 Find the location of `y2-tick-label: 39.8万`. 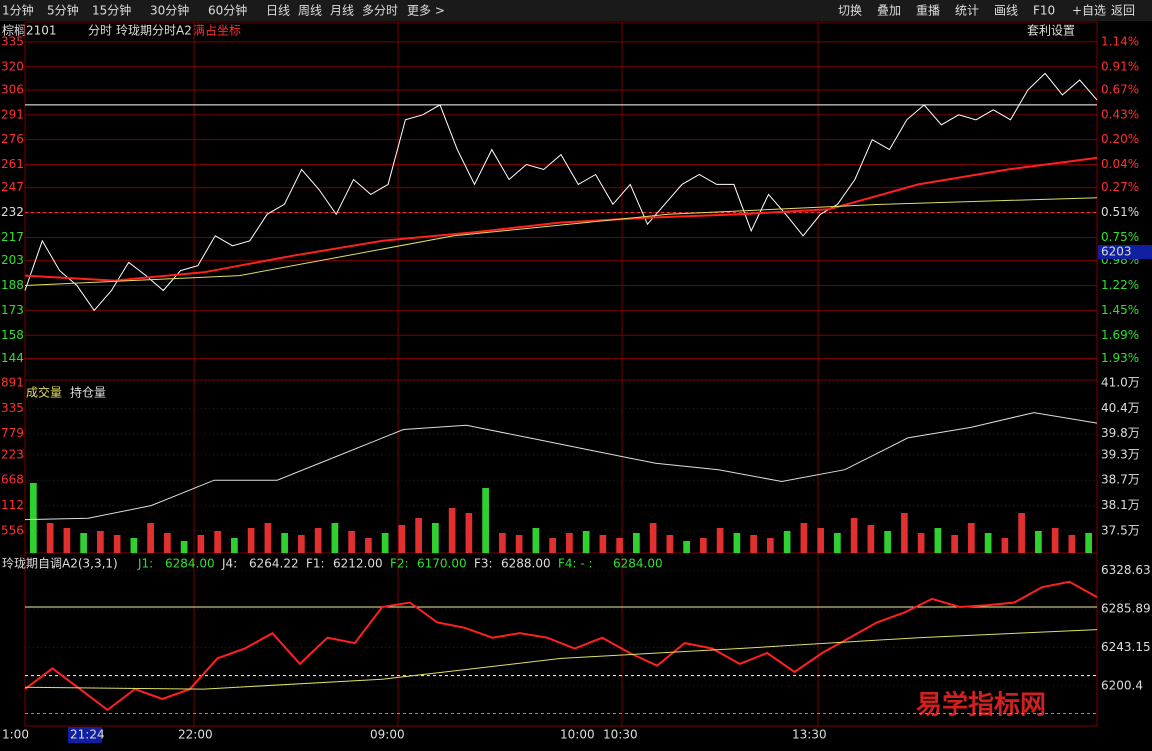

y2-tick-label: 39.8万 is located at coordinates (1120, 433).